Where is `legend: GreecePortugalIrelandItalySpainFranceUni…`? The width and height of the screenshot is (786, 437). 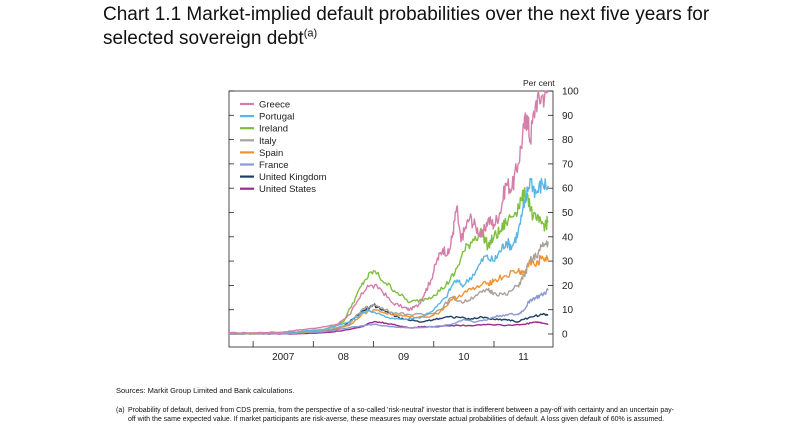
legend: GreecePortugalIrelandItalySpainFranceUni… is located at coordinates (283, 147).